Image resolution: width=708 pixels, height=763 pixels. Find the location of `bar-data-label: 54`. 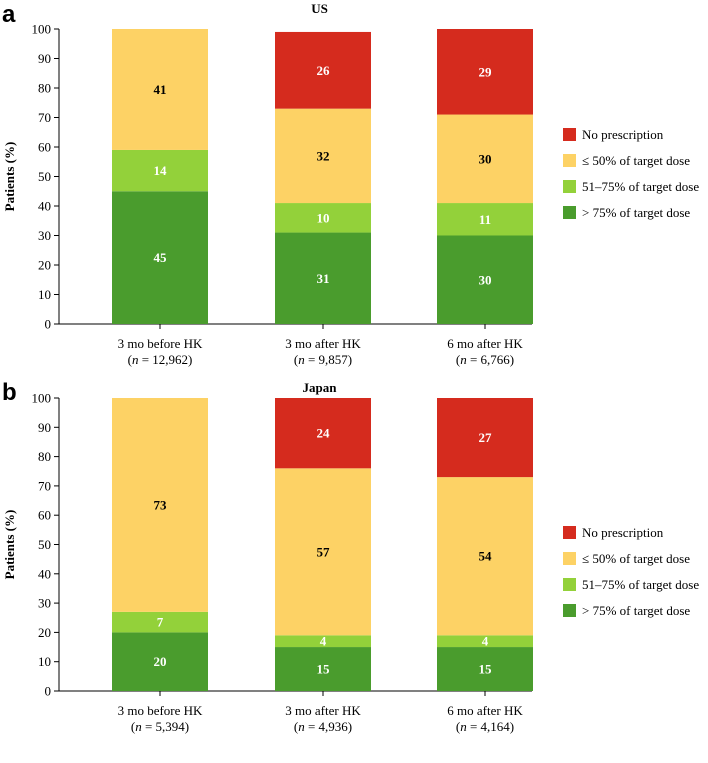

bar-data-label: 54 is located at coordinates (486, 556).